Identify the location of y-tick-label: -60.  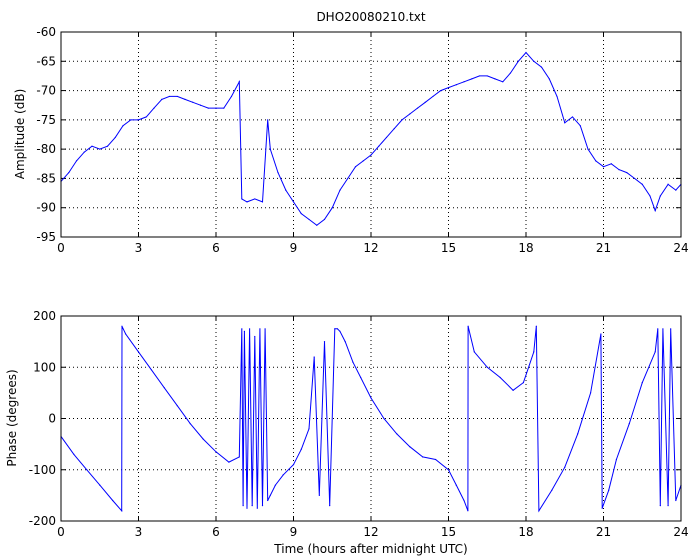
(46, 32).